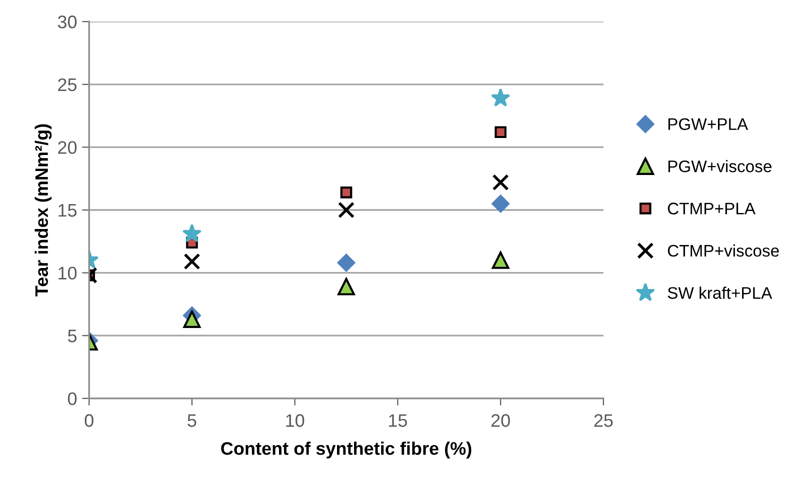  I want to click on legend-label: CTMP+viscose, so click(723, 250).